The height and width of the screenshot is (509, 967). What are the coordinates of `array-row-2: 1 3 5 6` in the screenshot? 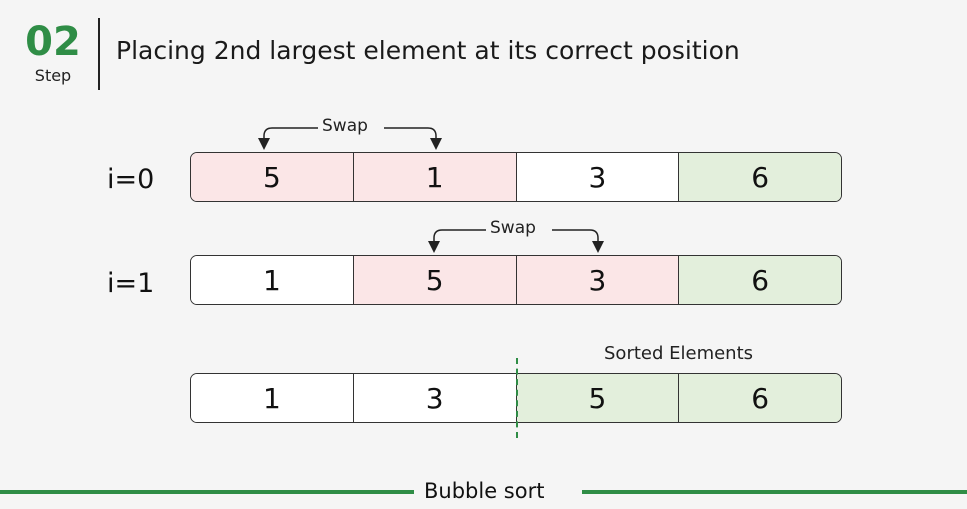 It's located at (516, 398).